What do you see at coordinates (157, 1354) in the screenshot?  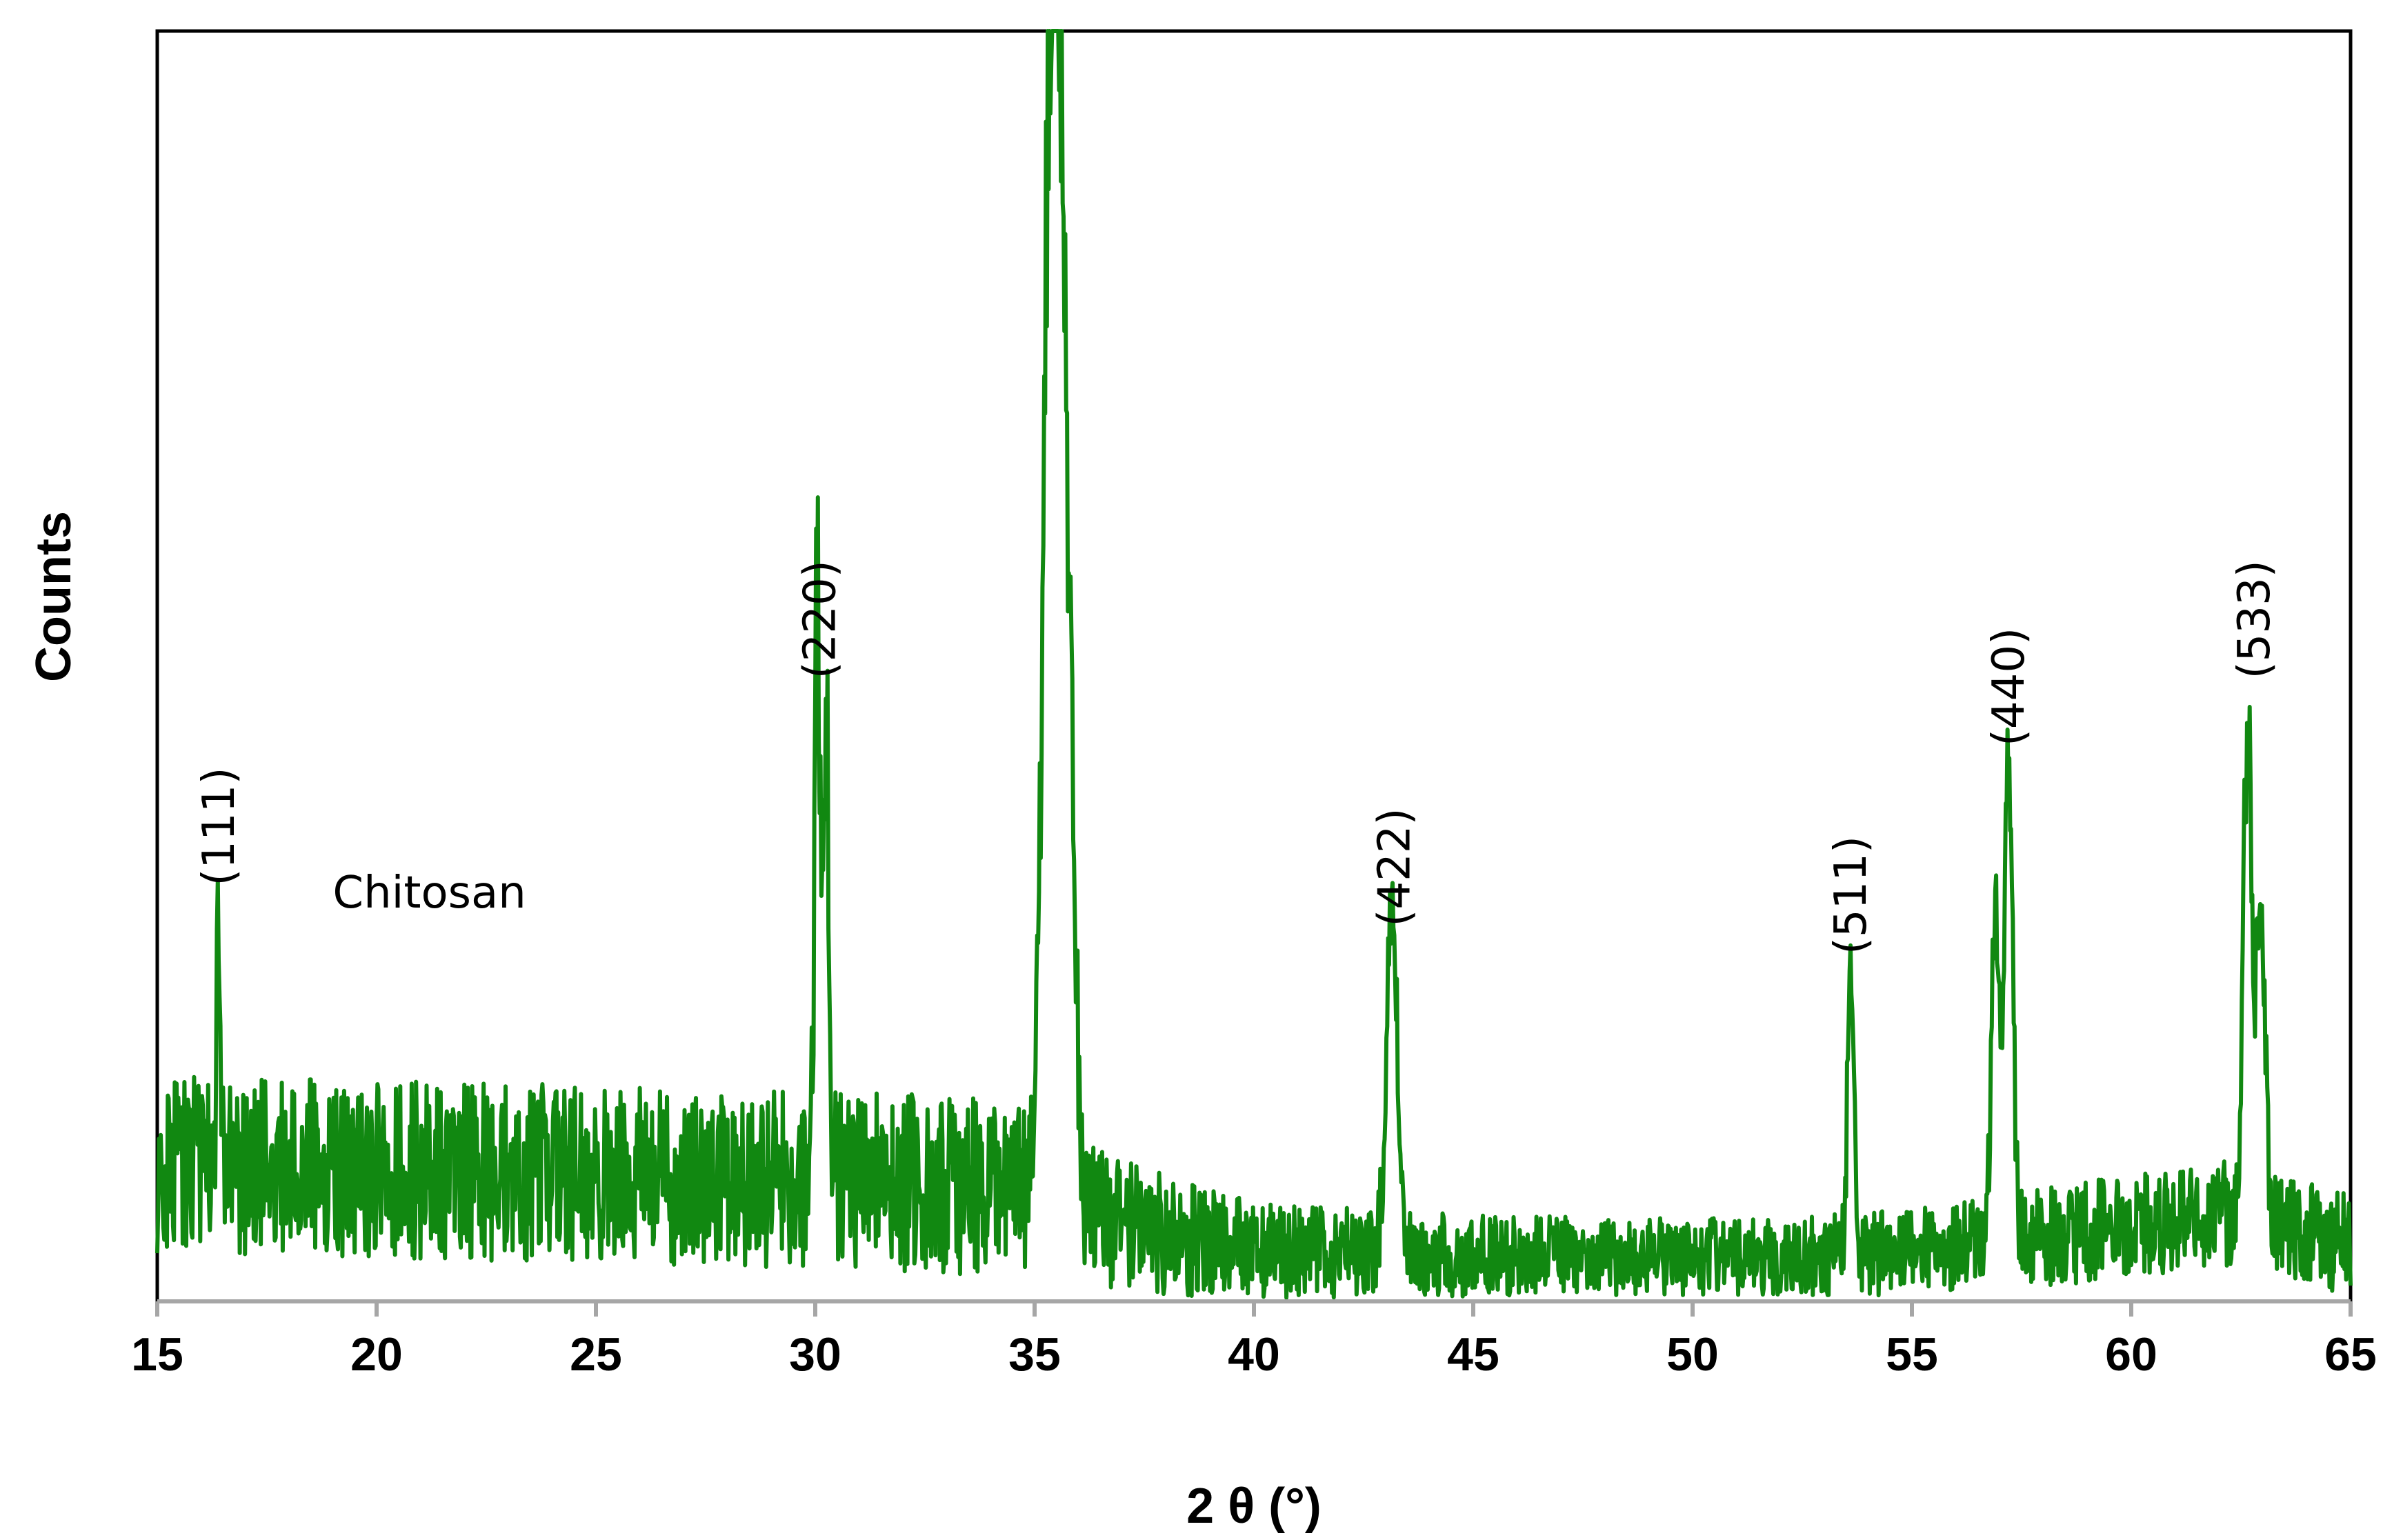 I see `x-tick-label: 15` at bounding box center [157, 1354].